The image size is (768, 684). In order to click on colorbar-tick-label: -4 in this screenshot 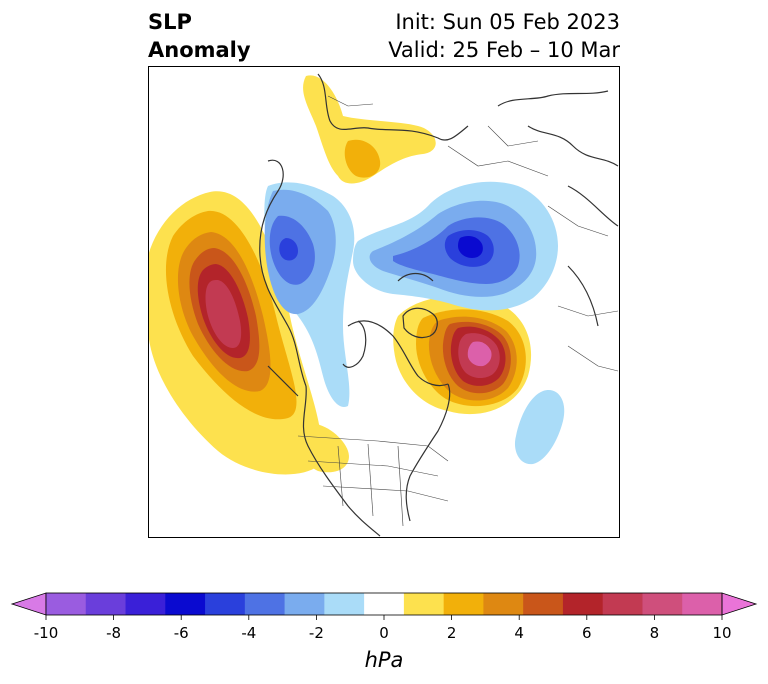, I will do `click(248, 633)`.